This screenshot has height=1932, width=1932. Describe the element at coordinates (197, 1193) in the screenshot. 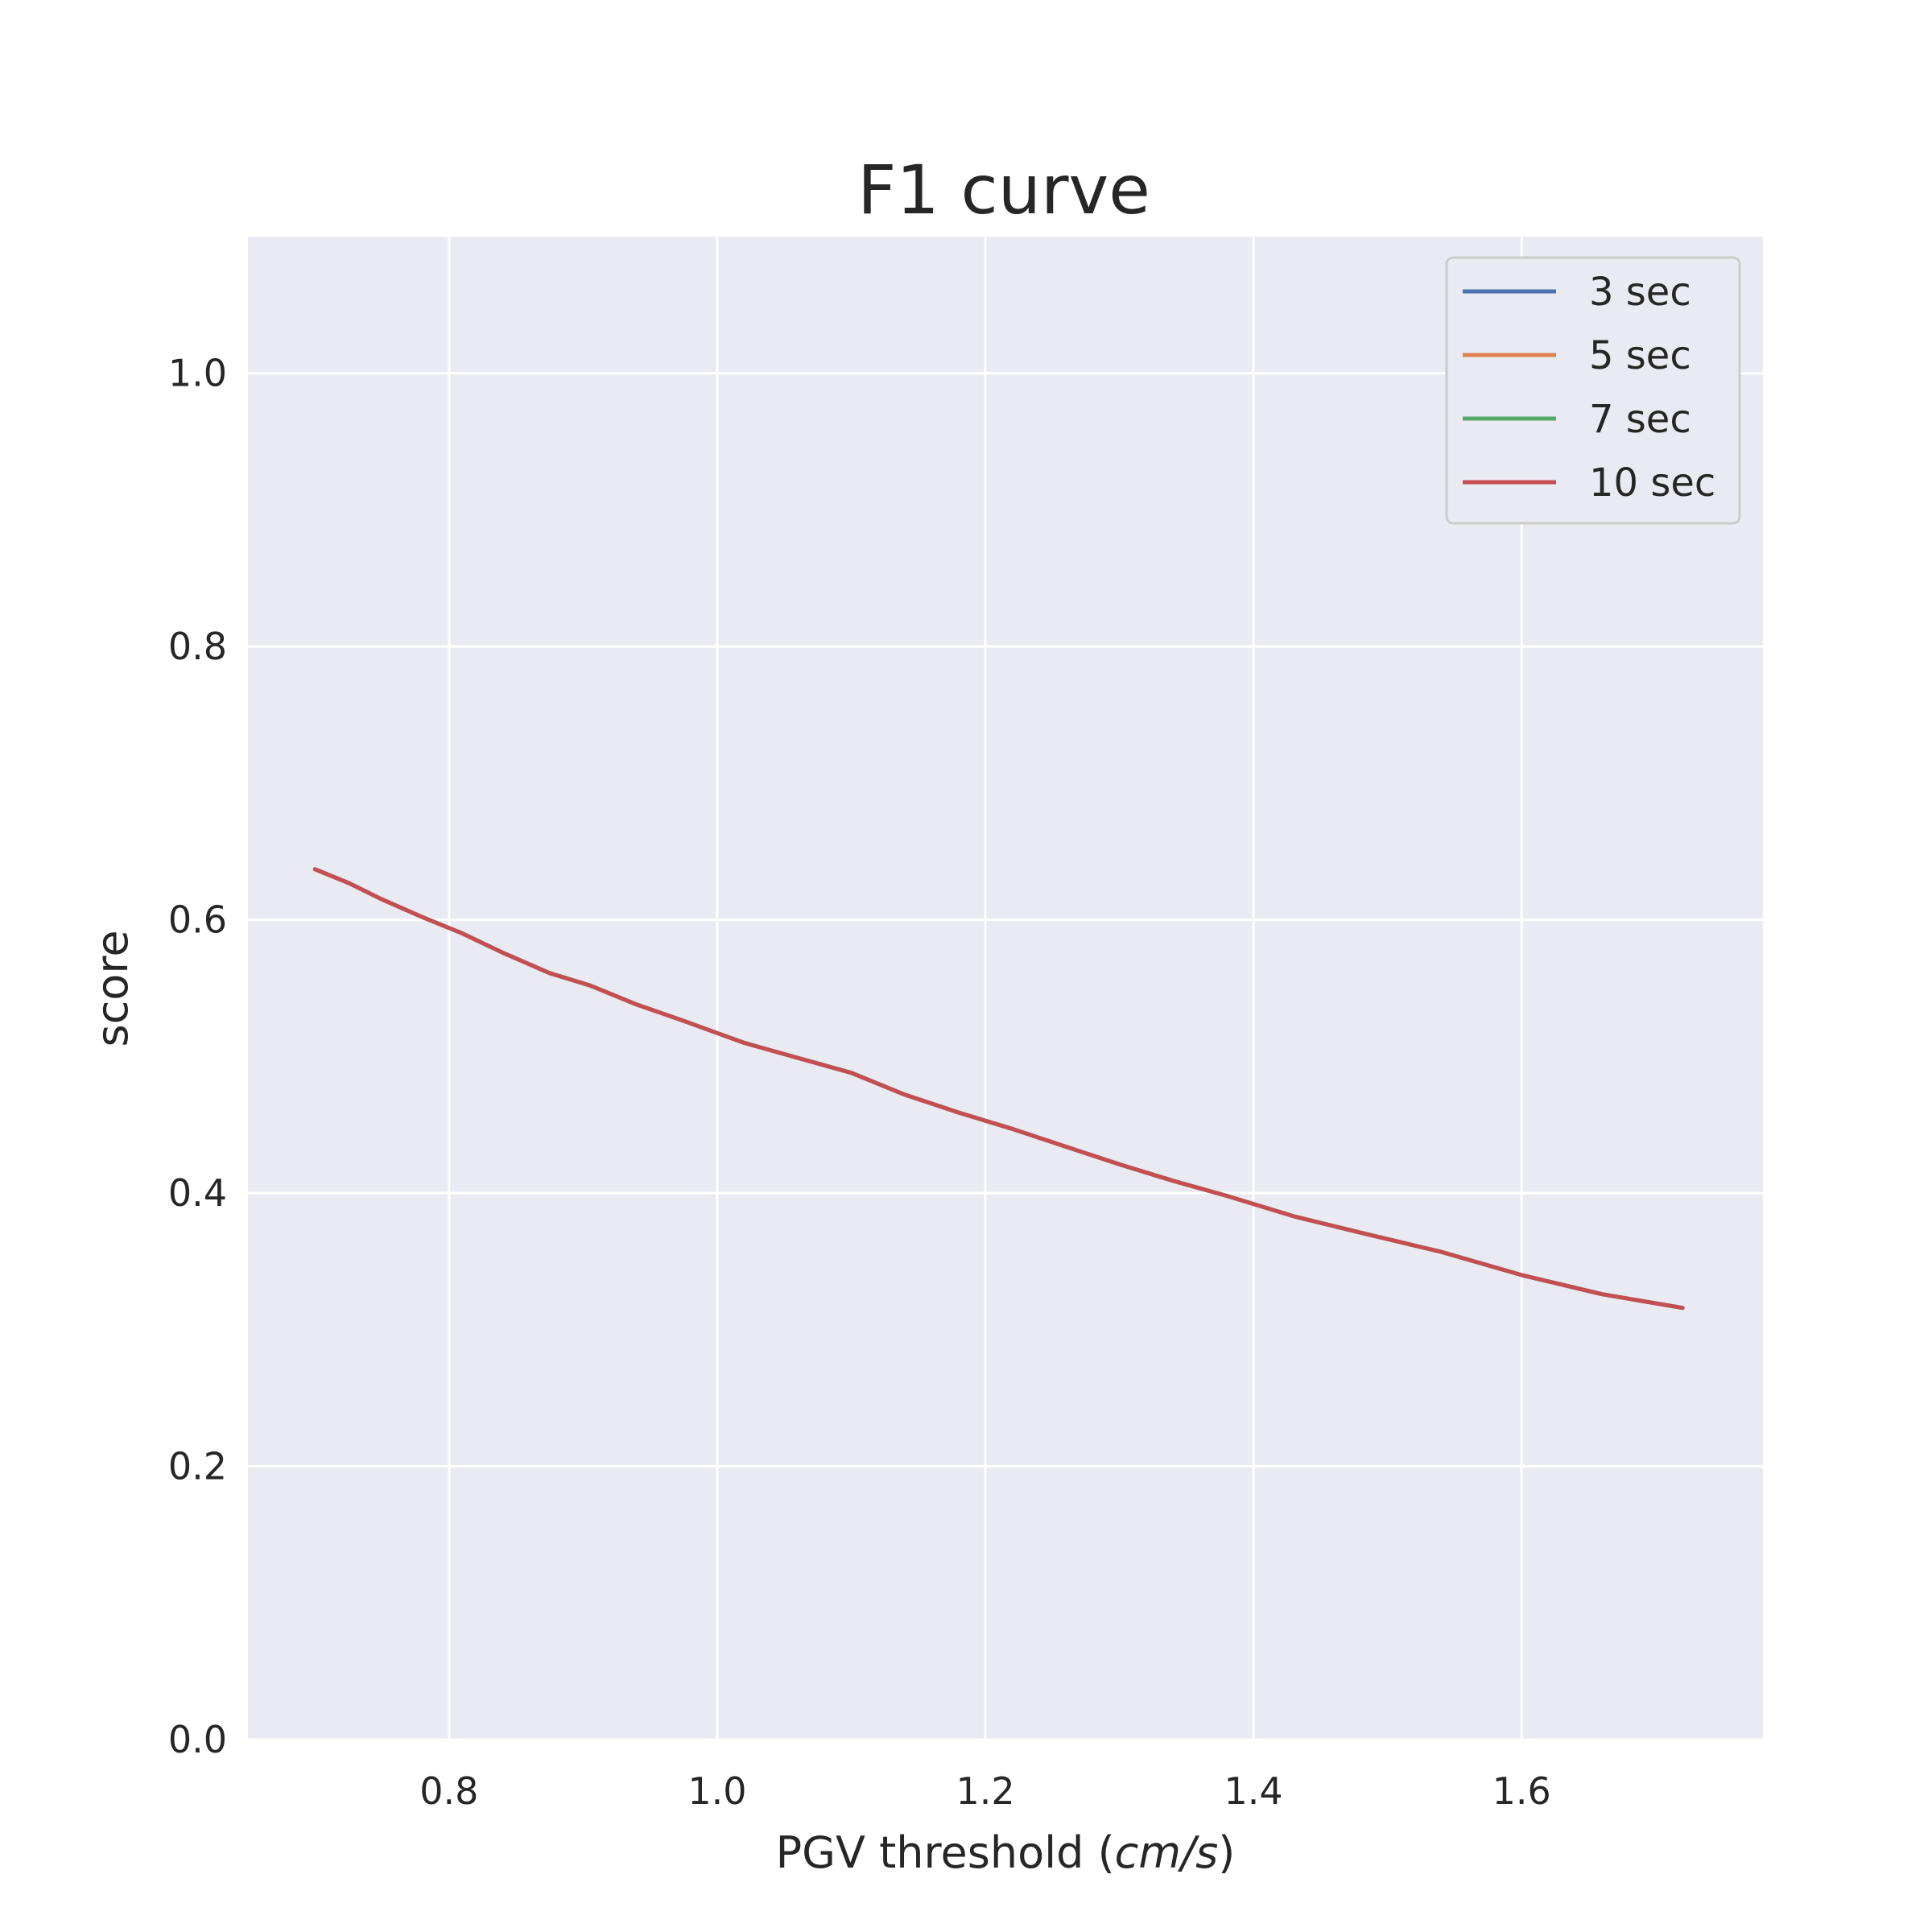

I see `y-tick-label: 0.4` at that location.